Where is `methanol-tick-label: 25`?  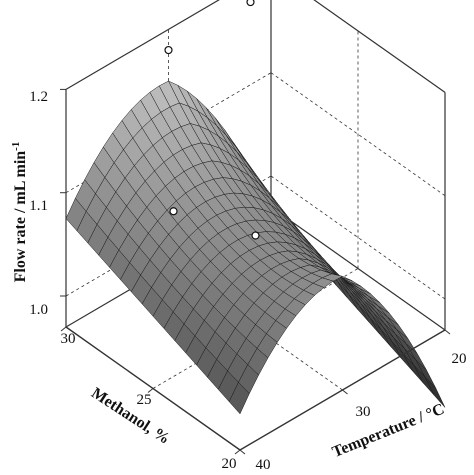
methanol-tick-label: 25 is located at coordinates (144, 400).